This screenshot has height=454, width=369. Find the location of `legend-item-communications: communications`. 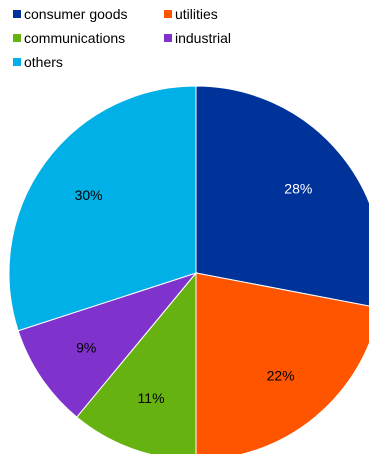

legend-item-communications: communications is located at coordinates (69, 38).